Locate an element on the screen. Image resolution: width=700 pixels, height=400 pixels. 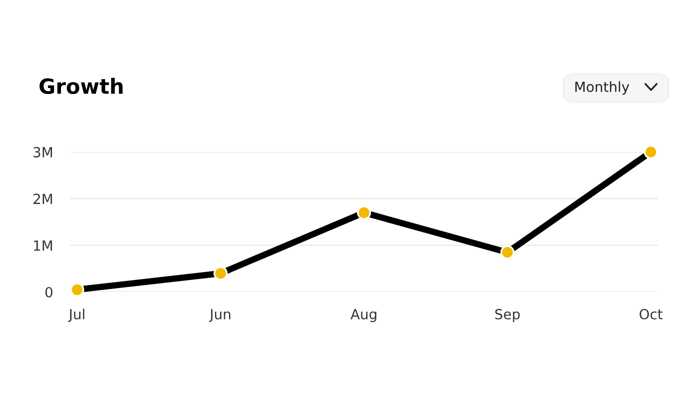
x-tick-label: Jul is located at coordinates (76, 315).